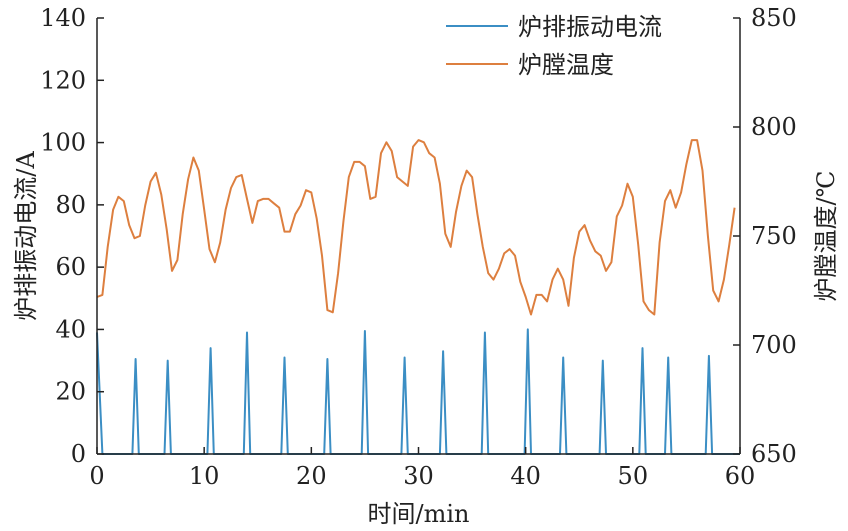 The height and width of the screenshot is (531, 848). Describe the element at coordinates (63, 143) in the screenshot. I see `y-left-tick-label: 100` at that location.